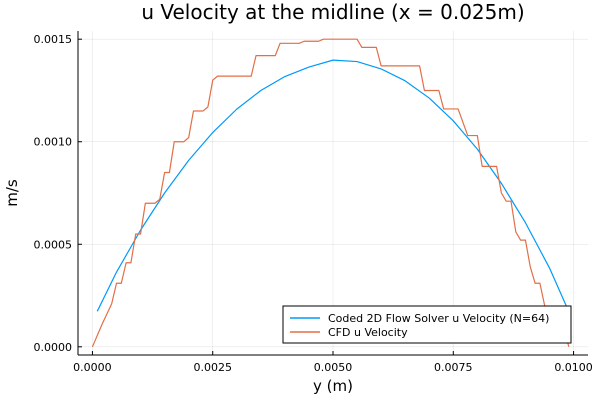  What do you see at coordinates (333, 386) in the screenshot?
I see `x-axis-label: y (m)` at bounding box center [333, 386].